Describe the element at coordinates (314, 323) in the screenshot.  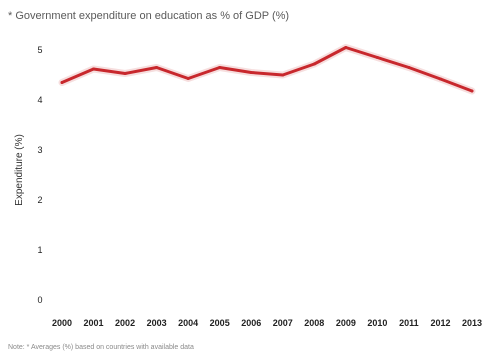
I see `x-tick-label: 2008` at that location.